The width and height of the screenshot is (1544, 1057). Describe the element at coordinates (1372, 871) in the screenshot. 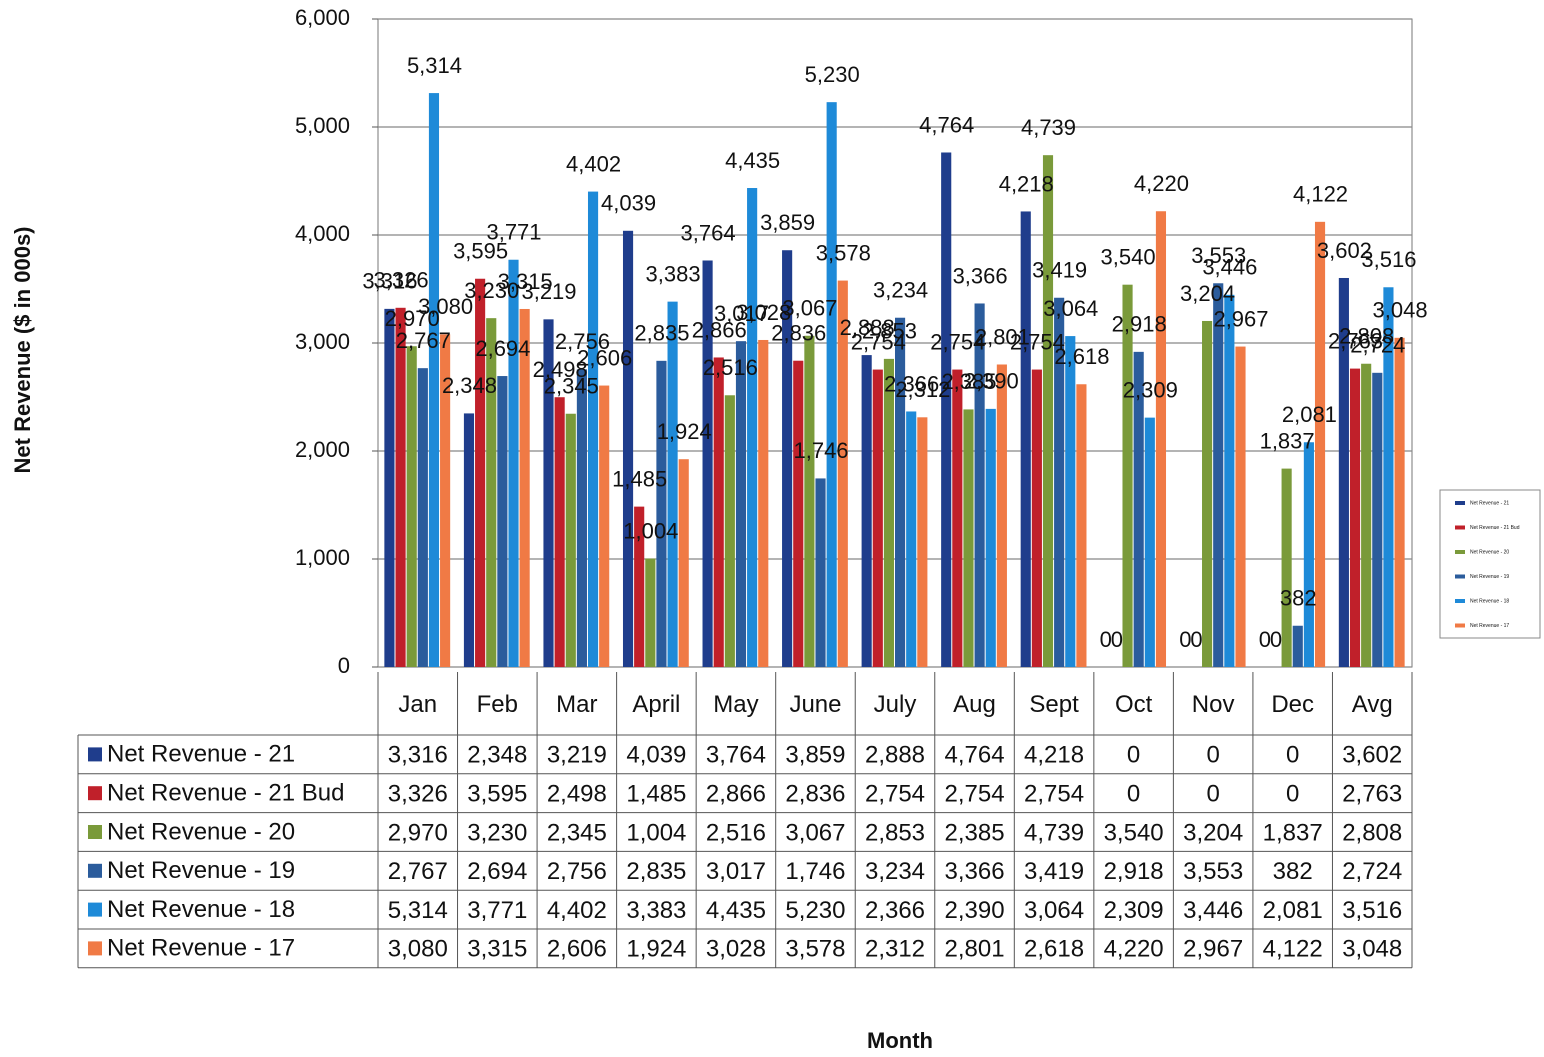

I see `table-cell: 2,724` at that location.